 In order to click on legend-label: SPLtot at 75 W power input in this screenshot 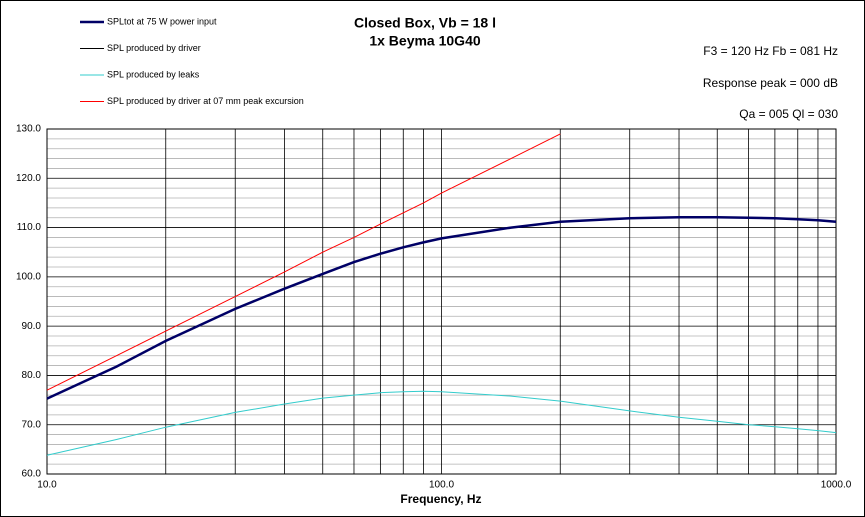, I will do `click(162, 21)`.